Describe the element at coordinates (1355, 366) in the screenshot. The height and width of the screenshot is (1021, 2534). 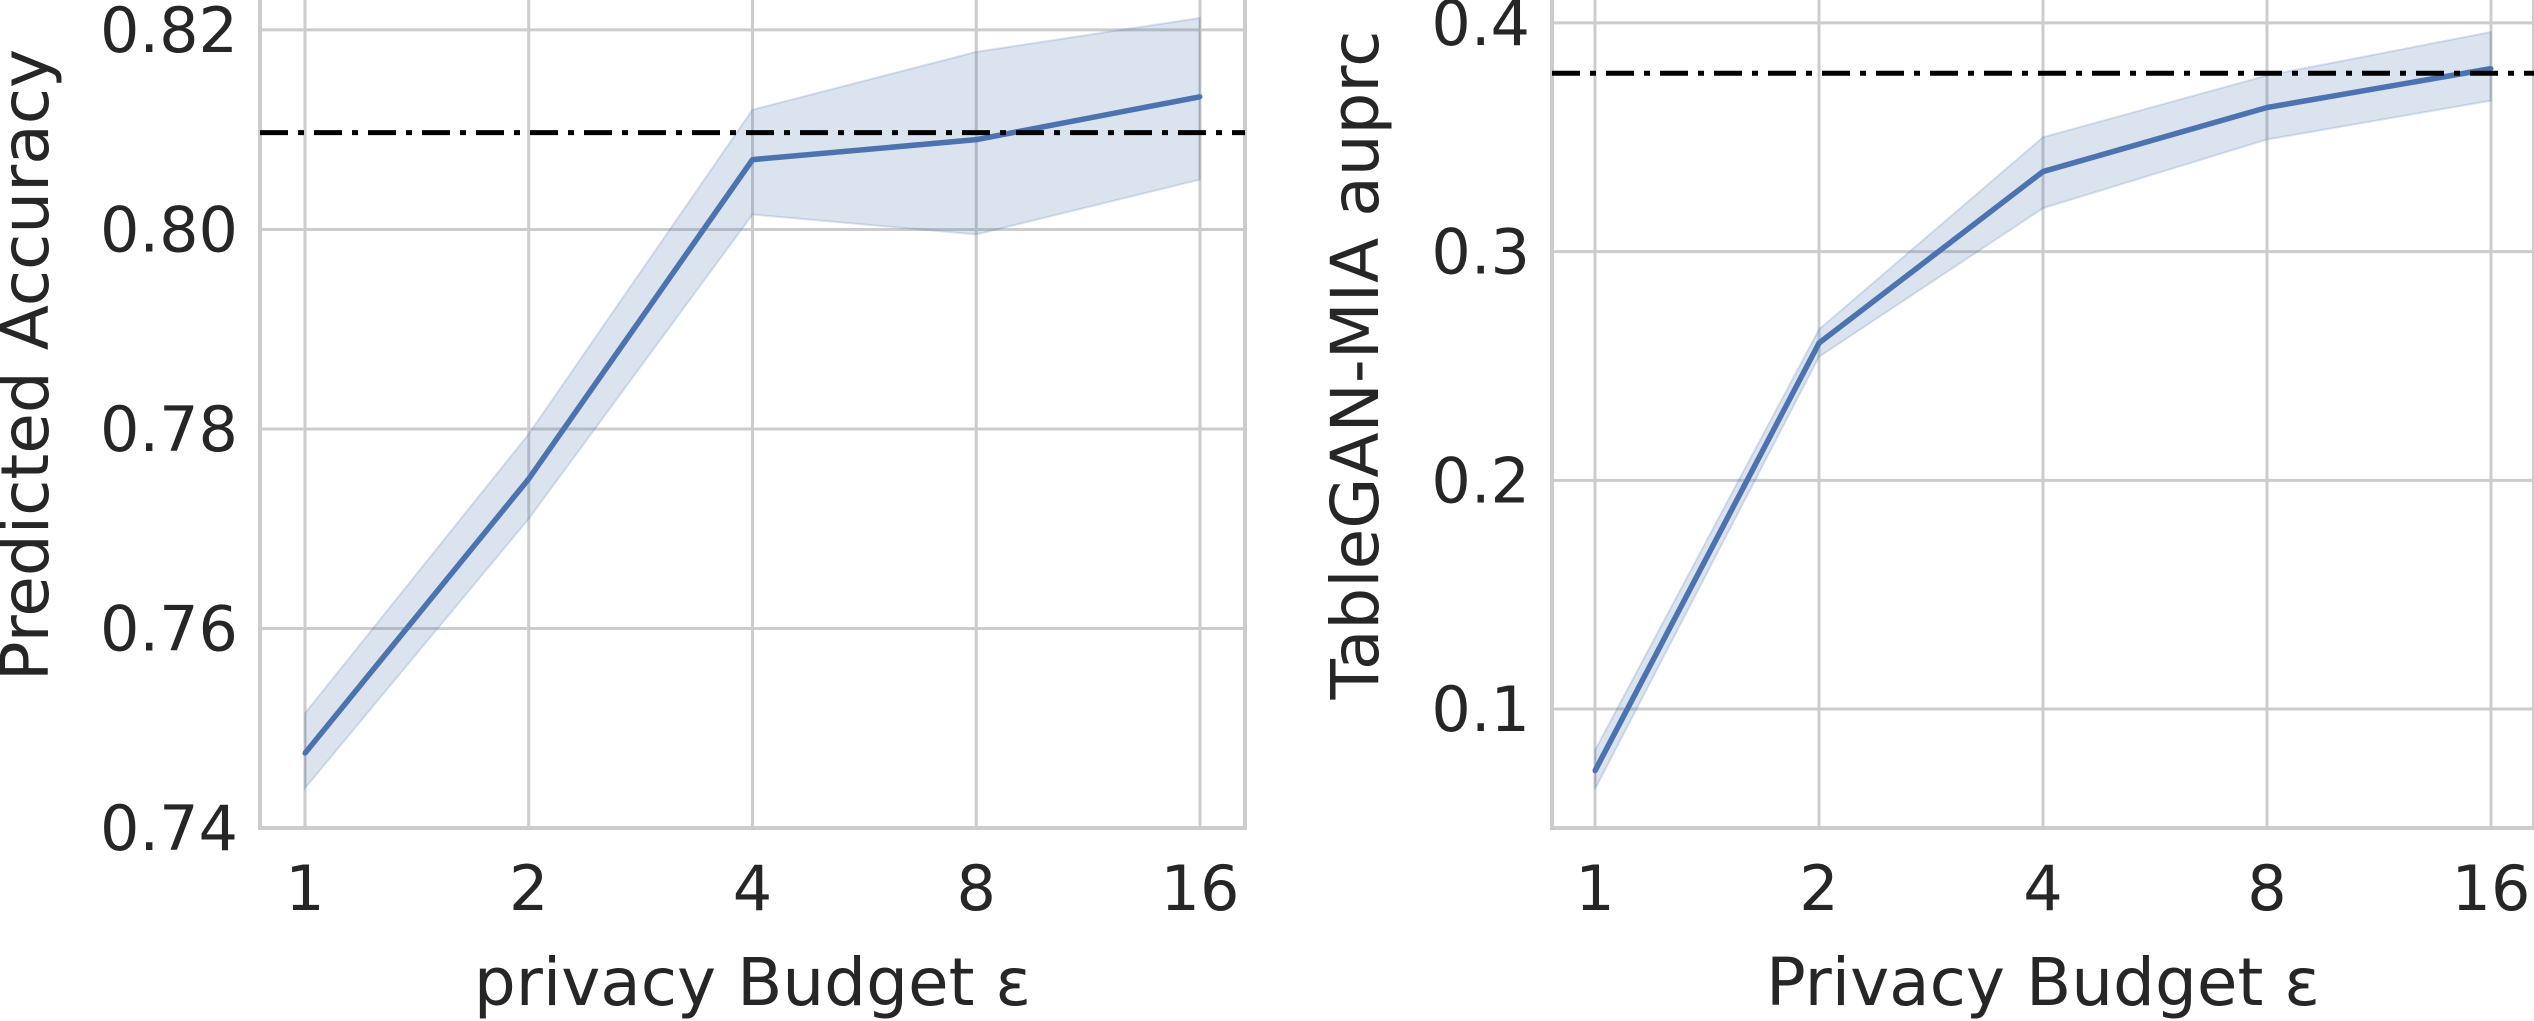
I see `right-y-axis-title: TableGAN-MIA auprc` at that location.